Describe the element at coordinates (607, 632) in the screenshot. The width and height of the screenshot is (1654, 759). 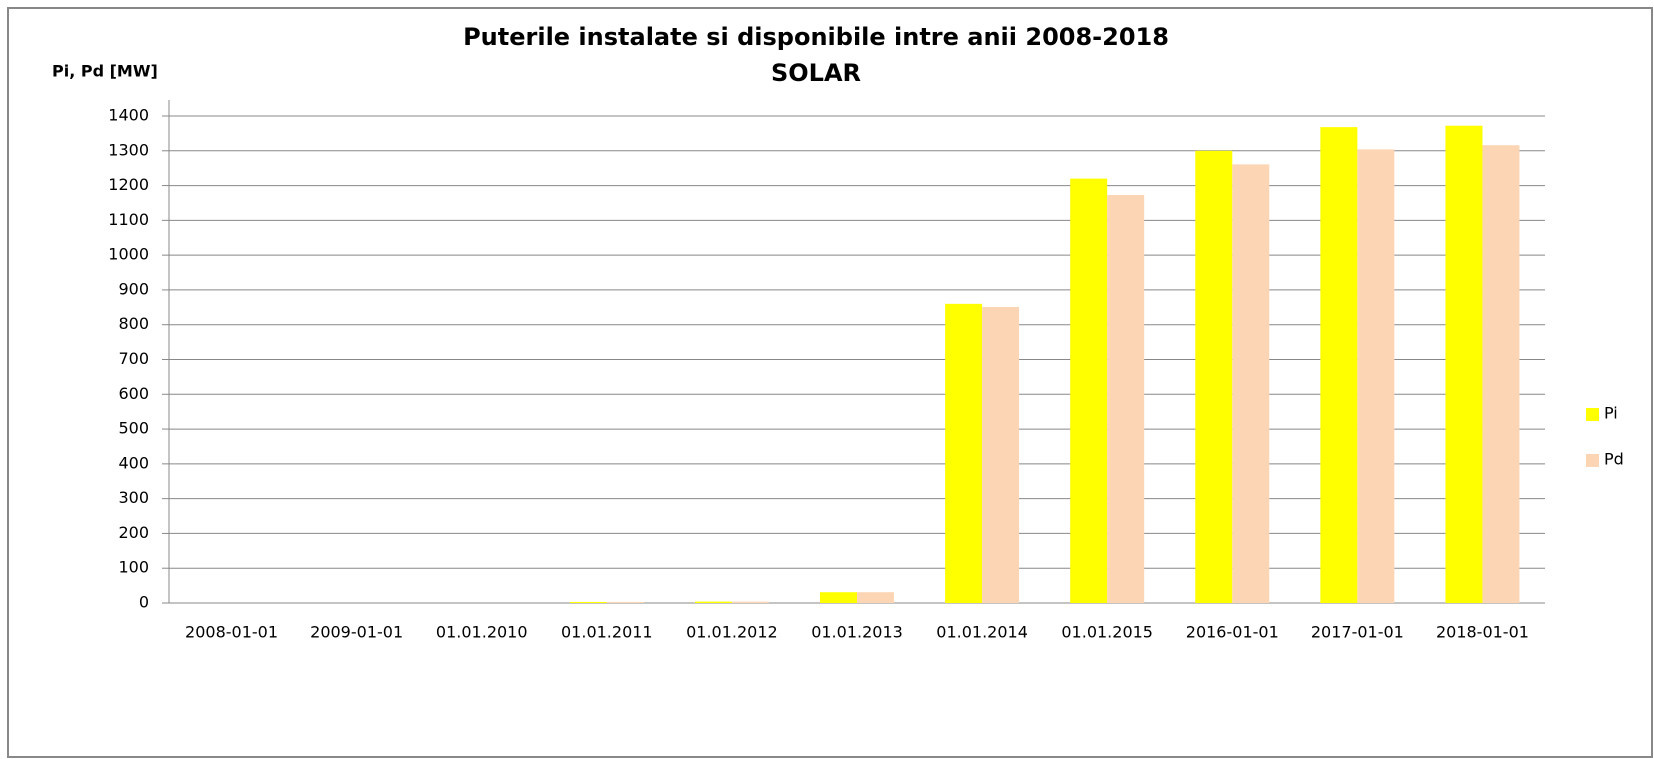
I see `x-tick-label: 01.01.2011` at that location.